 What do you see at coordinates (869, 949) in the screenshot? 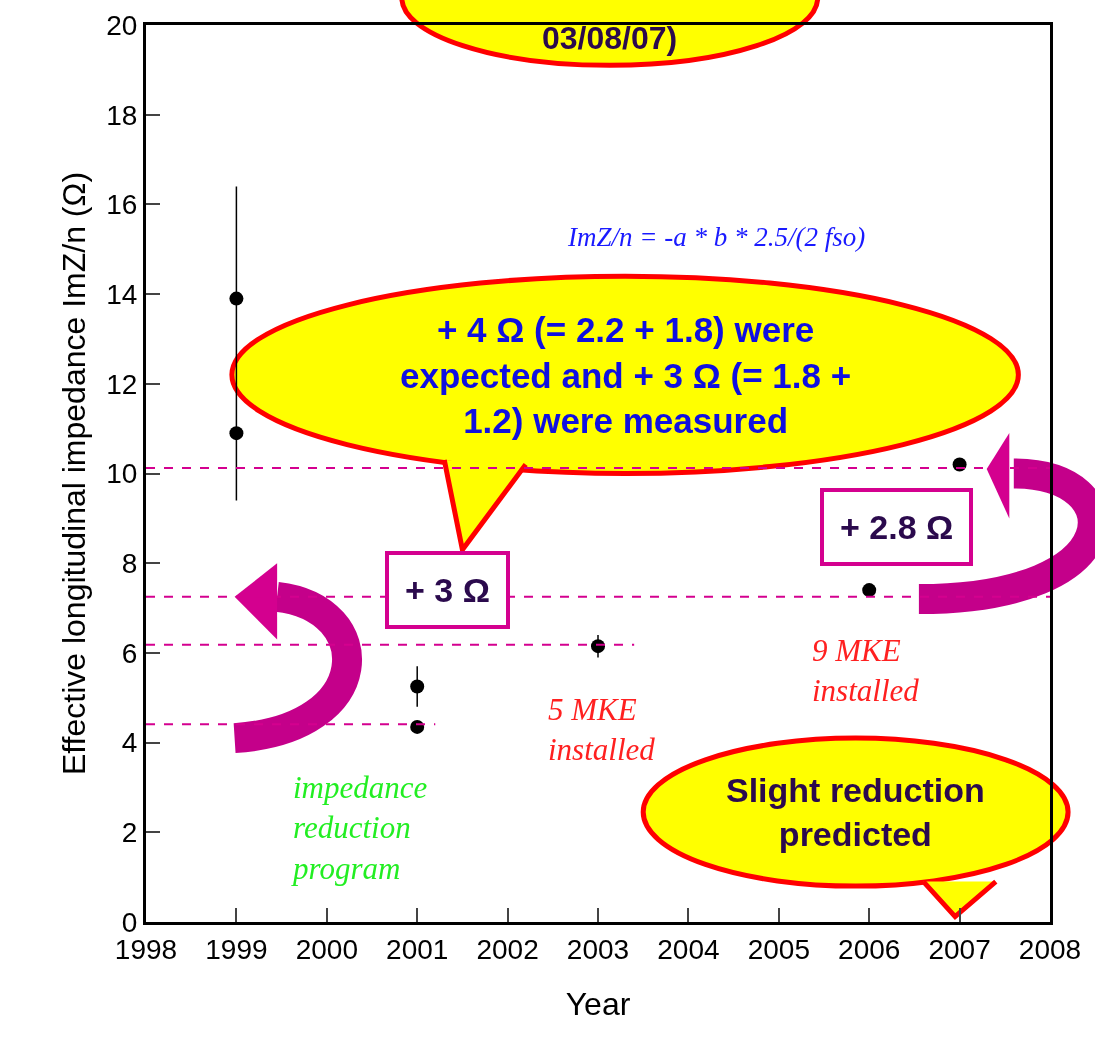
I see `x-tick-label: 2006` at bounding box center [869, 949].